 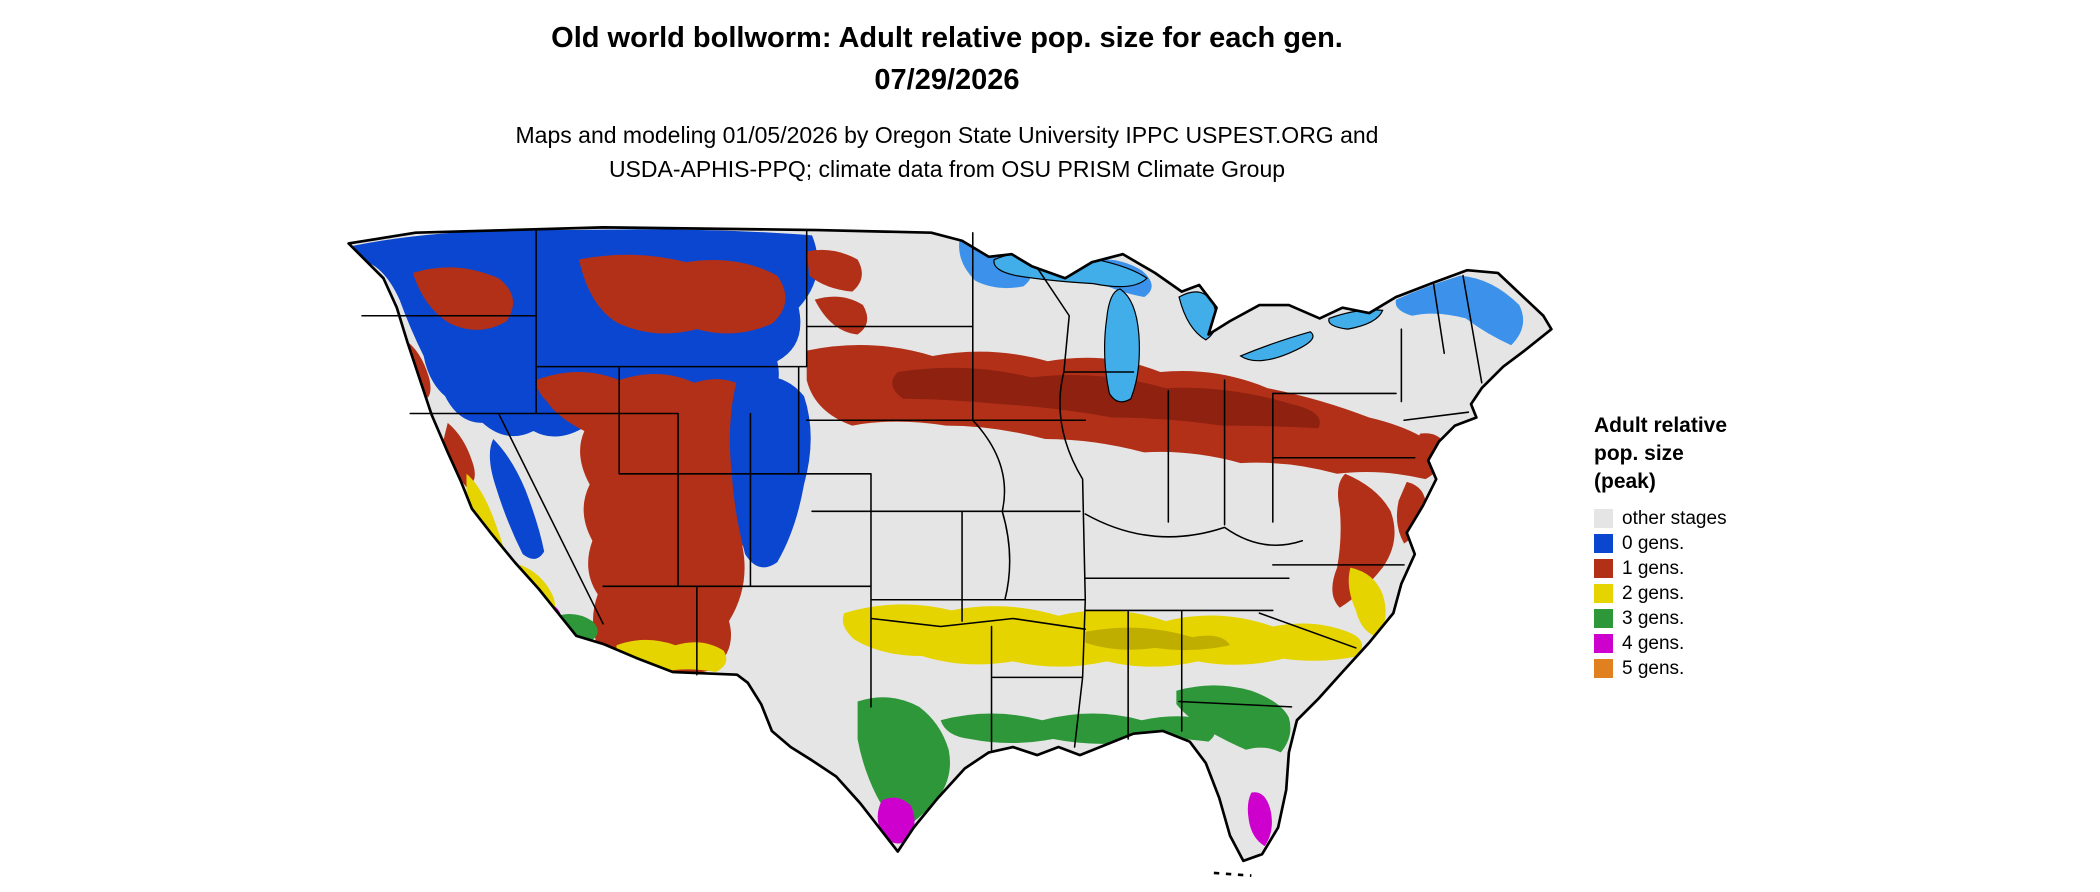 What do you see at coordinates (1653, 668) in the screenshot?
I see `legend-label-5-gens: 5 gens.` at bounding box center [1653, 668].